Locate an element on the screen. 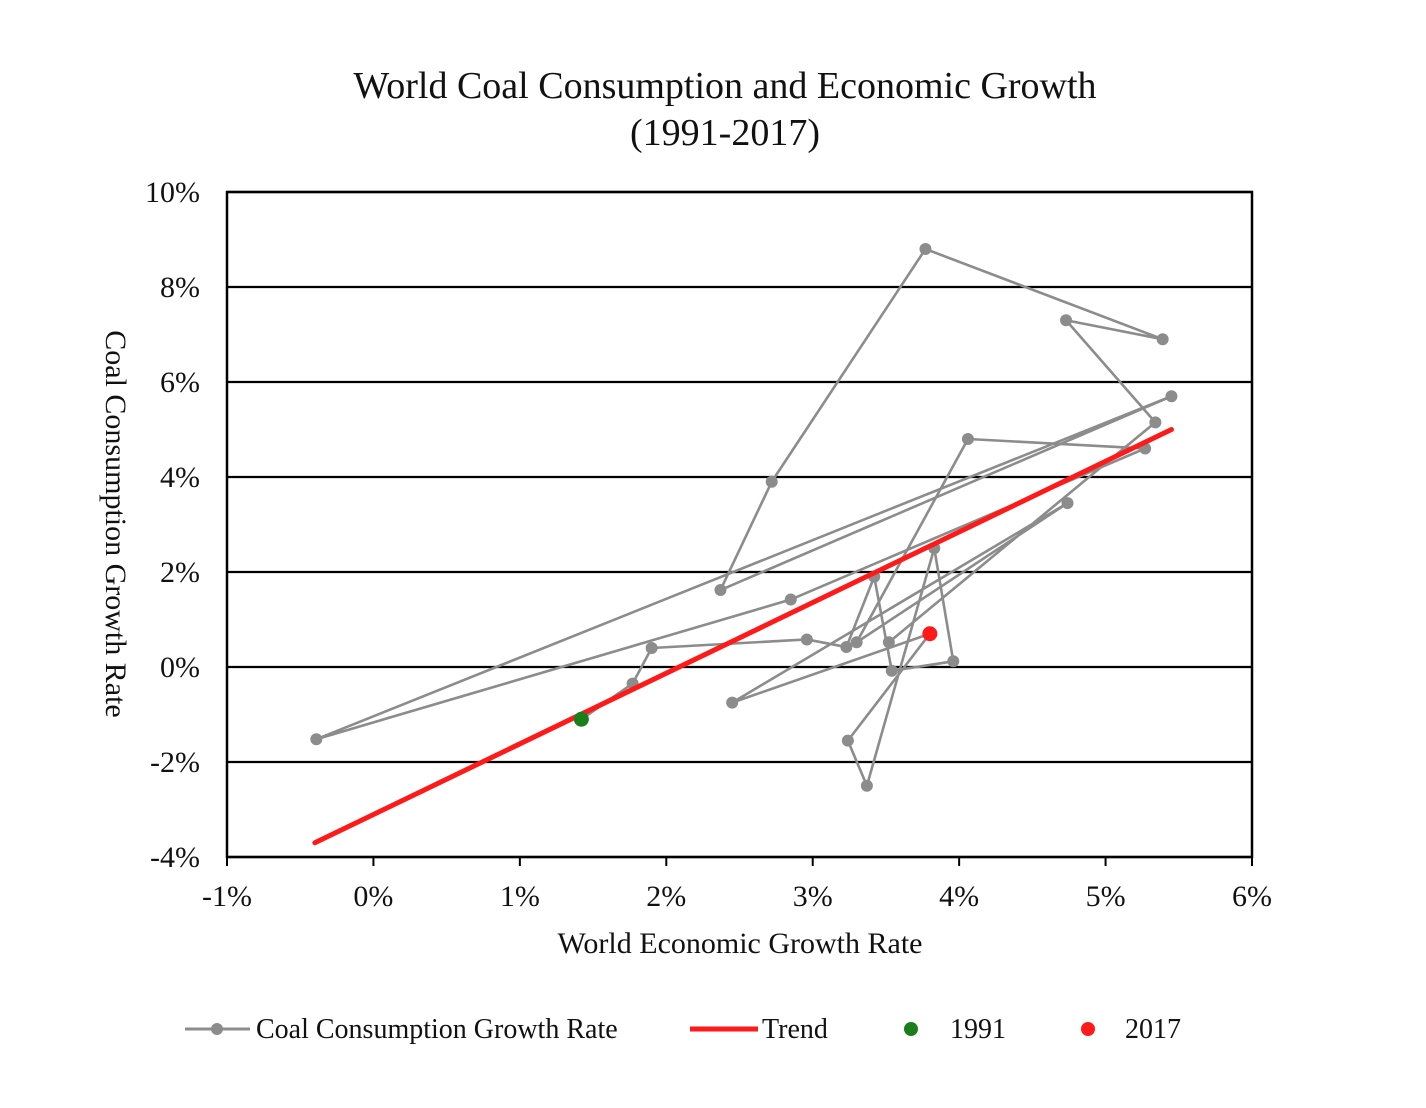 The image size is (1426, 1108). legend-2017-marker is located at coordinates (1088, 1029).